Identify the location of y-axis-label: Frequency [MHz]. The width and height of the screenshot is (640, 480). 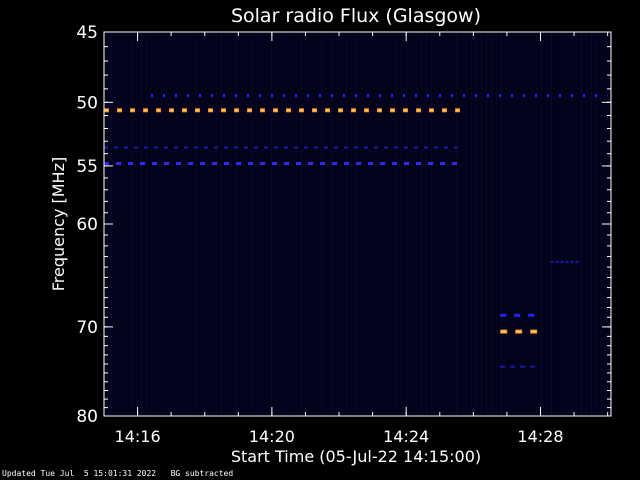
(58, 224).